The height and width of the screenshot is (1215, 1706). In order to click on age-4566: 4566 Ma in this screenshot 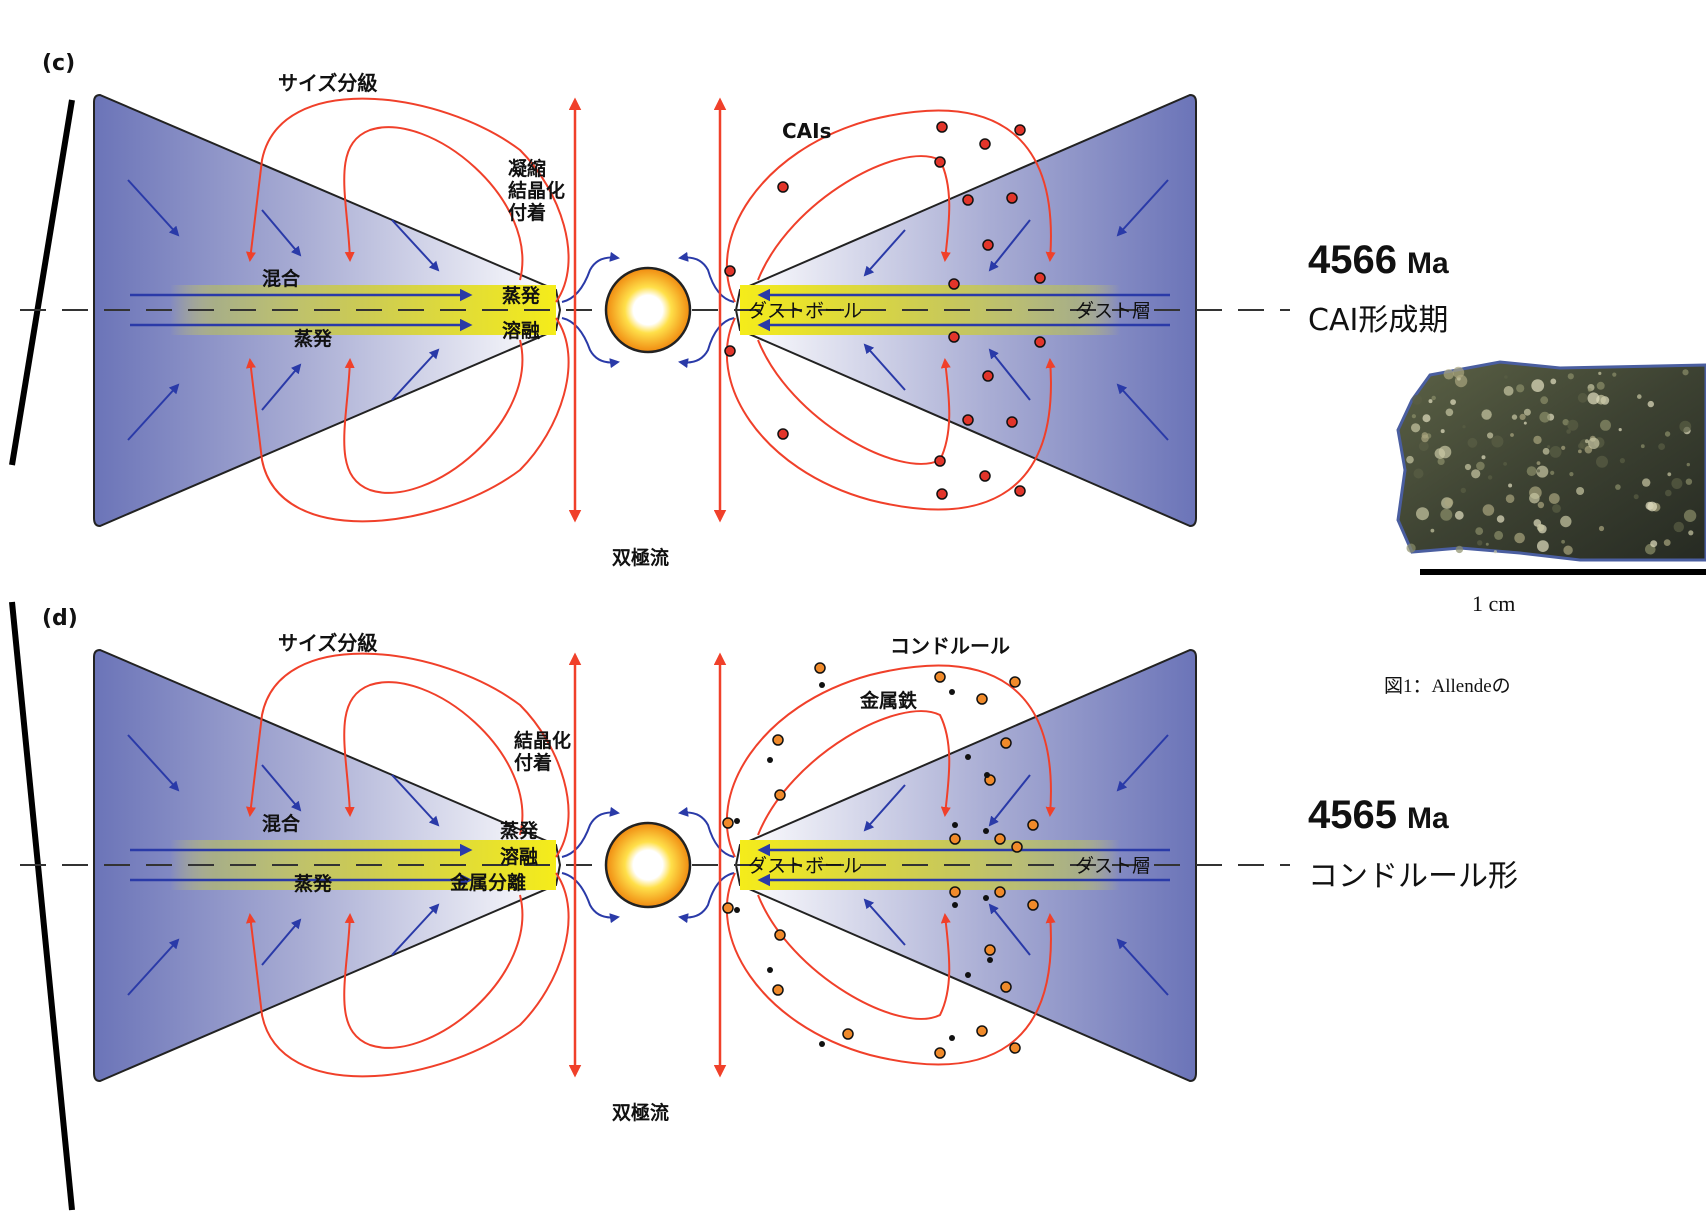, I will do `click(1378, 260)`.